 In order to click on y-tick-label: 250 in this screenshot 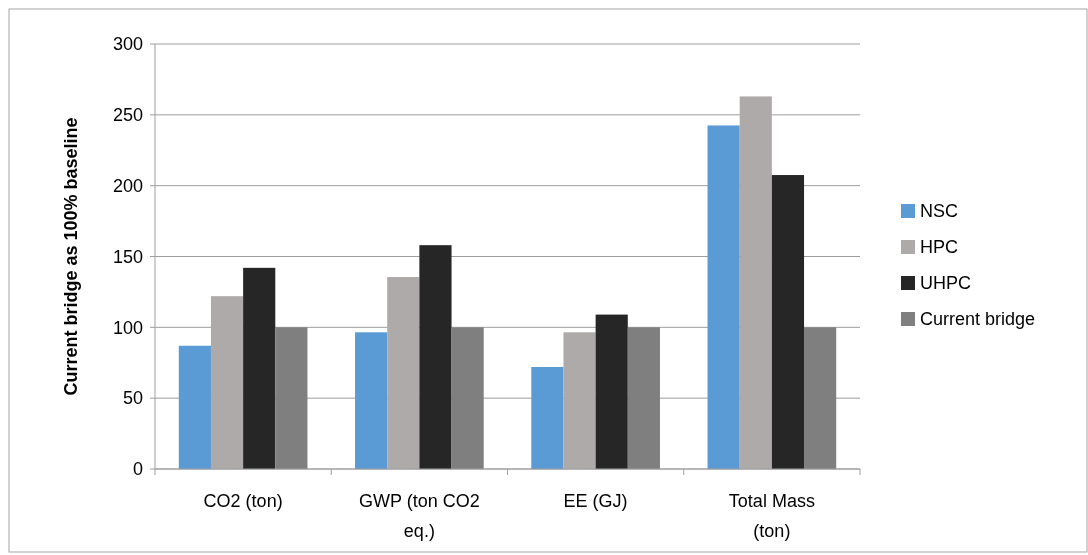, I will do `click(127, 115)`.